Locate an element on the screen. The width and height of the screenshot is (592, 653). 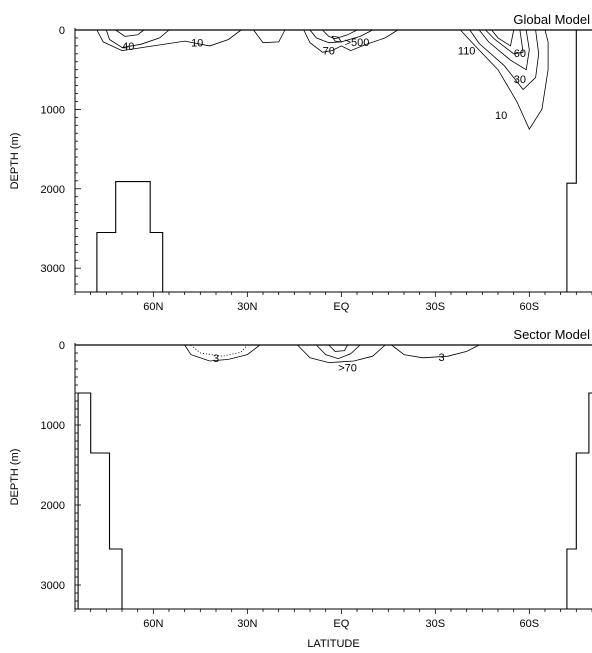
contour-label: 30 is located at coordinates (520, 80).